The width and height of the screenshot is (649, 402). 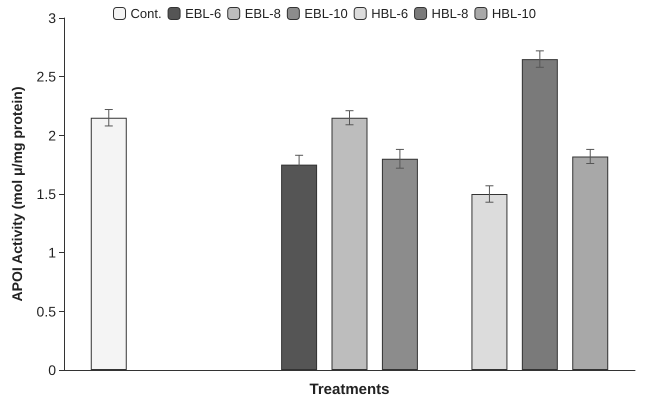 I want to click on y-tick-label: 2, so click(x=52, y=135).